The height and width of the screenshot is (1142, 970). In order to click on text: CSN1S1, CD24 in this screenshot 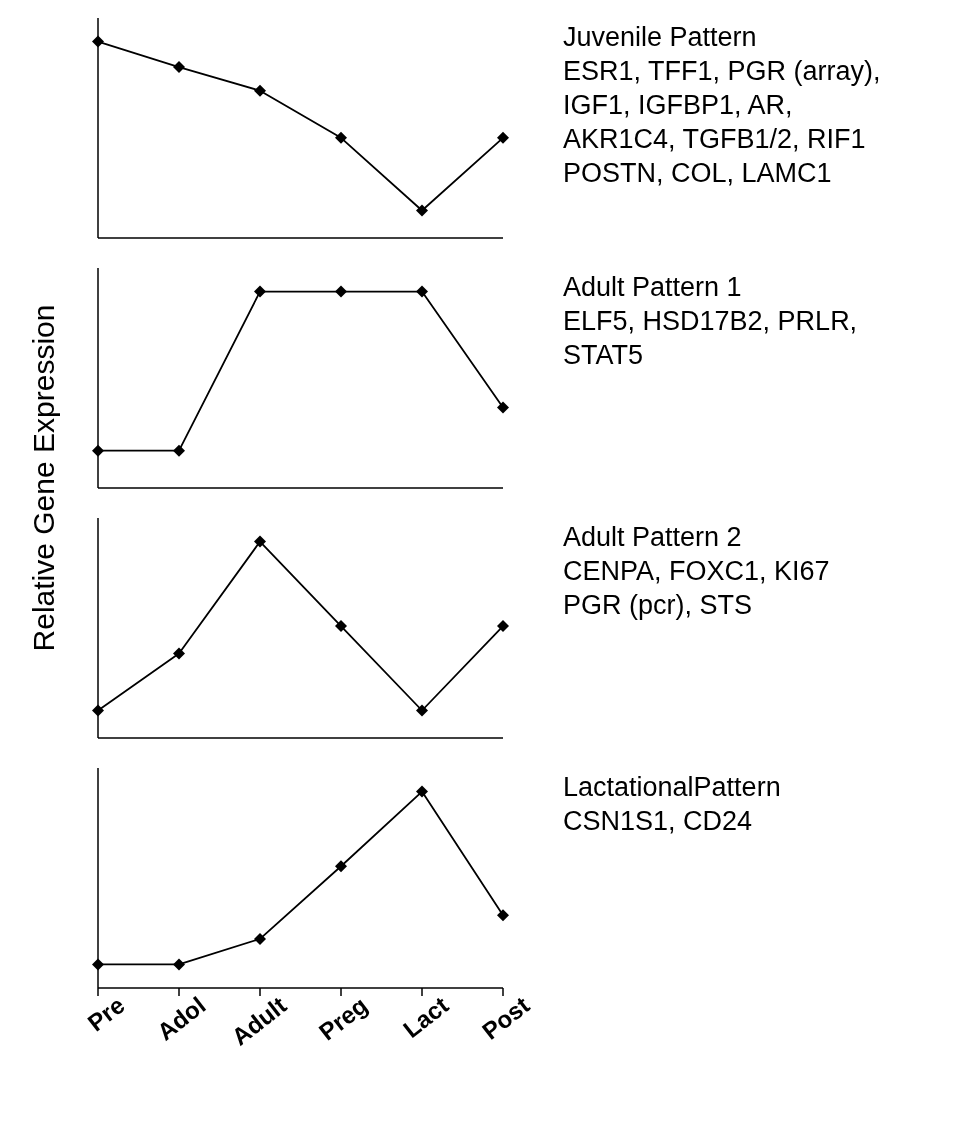, I will do `click(658, 821)`.